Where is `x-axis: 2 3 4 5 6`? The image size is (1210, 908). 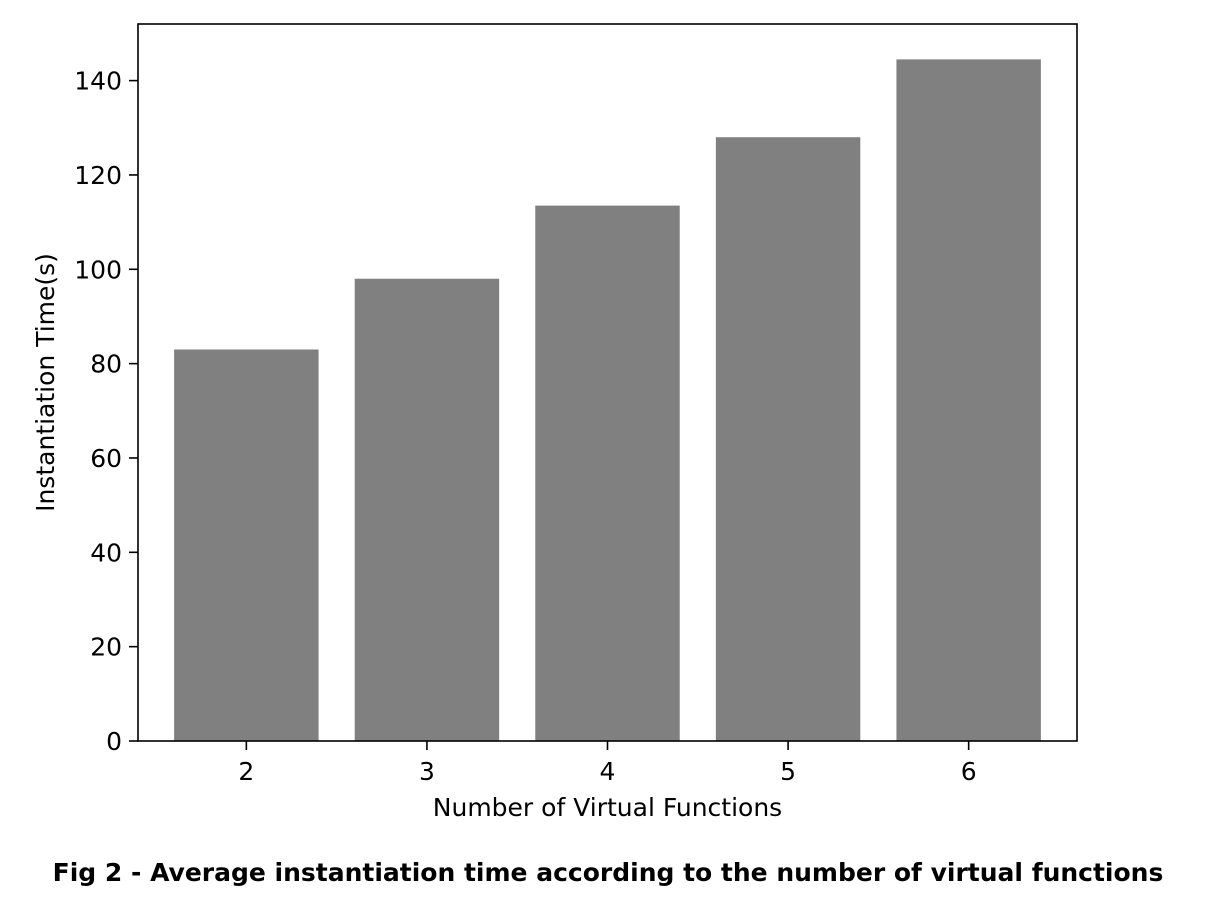 x-axis: 2 3 4 5 6 is located at coordinates (607, 763).